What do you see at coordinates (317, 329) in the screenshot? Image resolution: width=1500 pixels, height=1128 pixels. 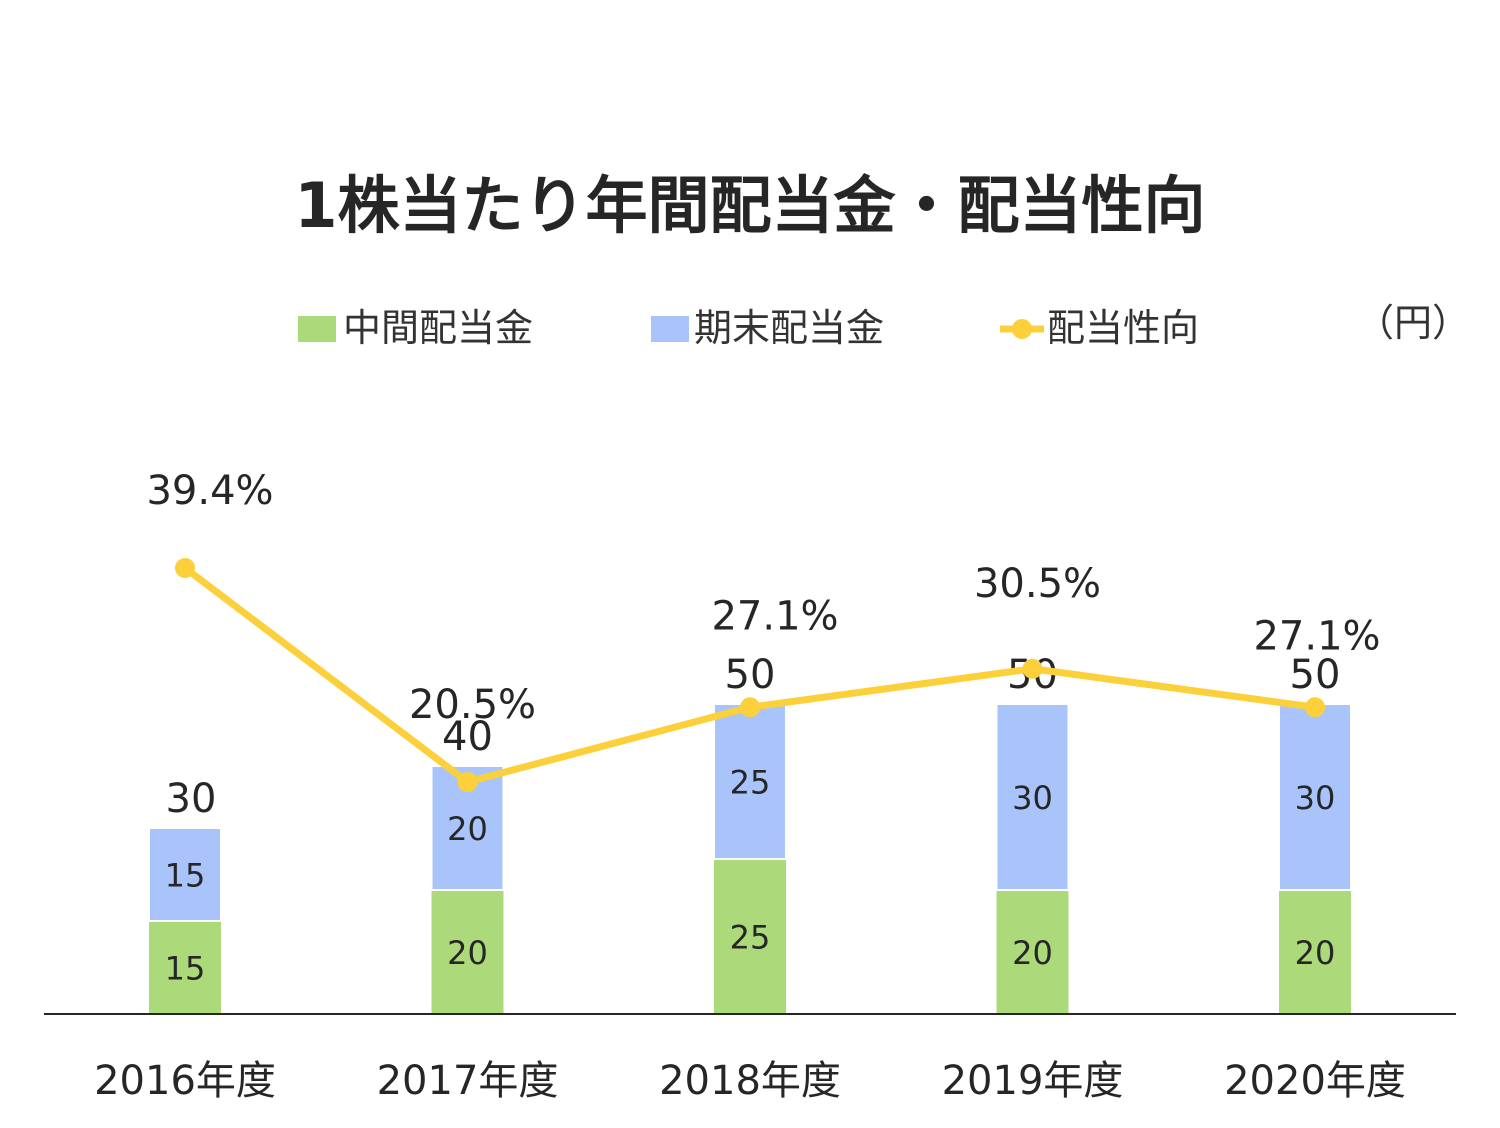 I see `legend-swatch-interim` at bounding box center [317, 329].